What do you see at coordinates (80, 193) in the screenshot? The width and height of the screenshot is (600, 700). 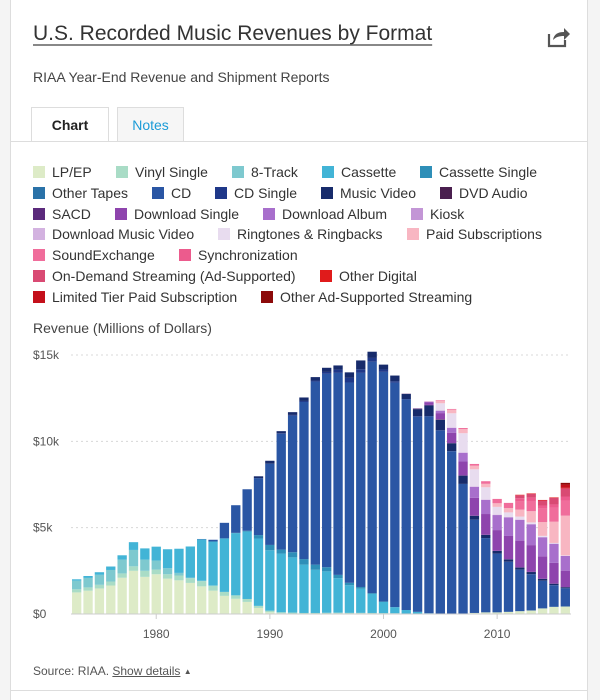 I see `legend-item-other-tapes: Other Tapes` at bounding box center [80, 193].